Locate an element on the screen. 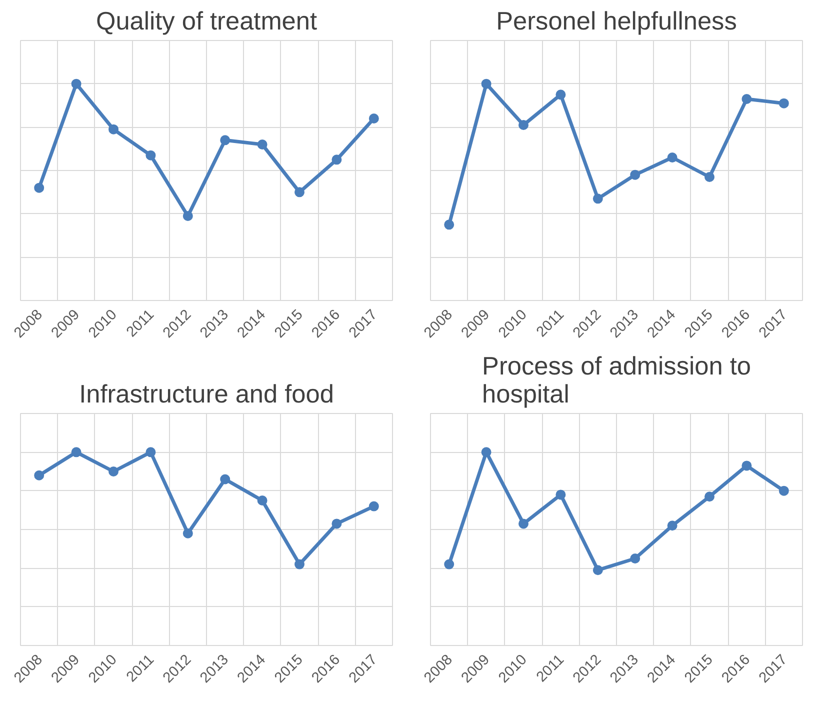 This screenshot has height=702, width=828. chart-title: Personel helpfullness is located at coordinates (616, 22).